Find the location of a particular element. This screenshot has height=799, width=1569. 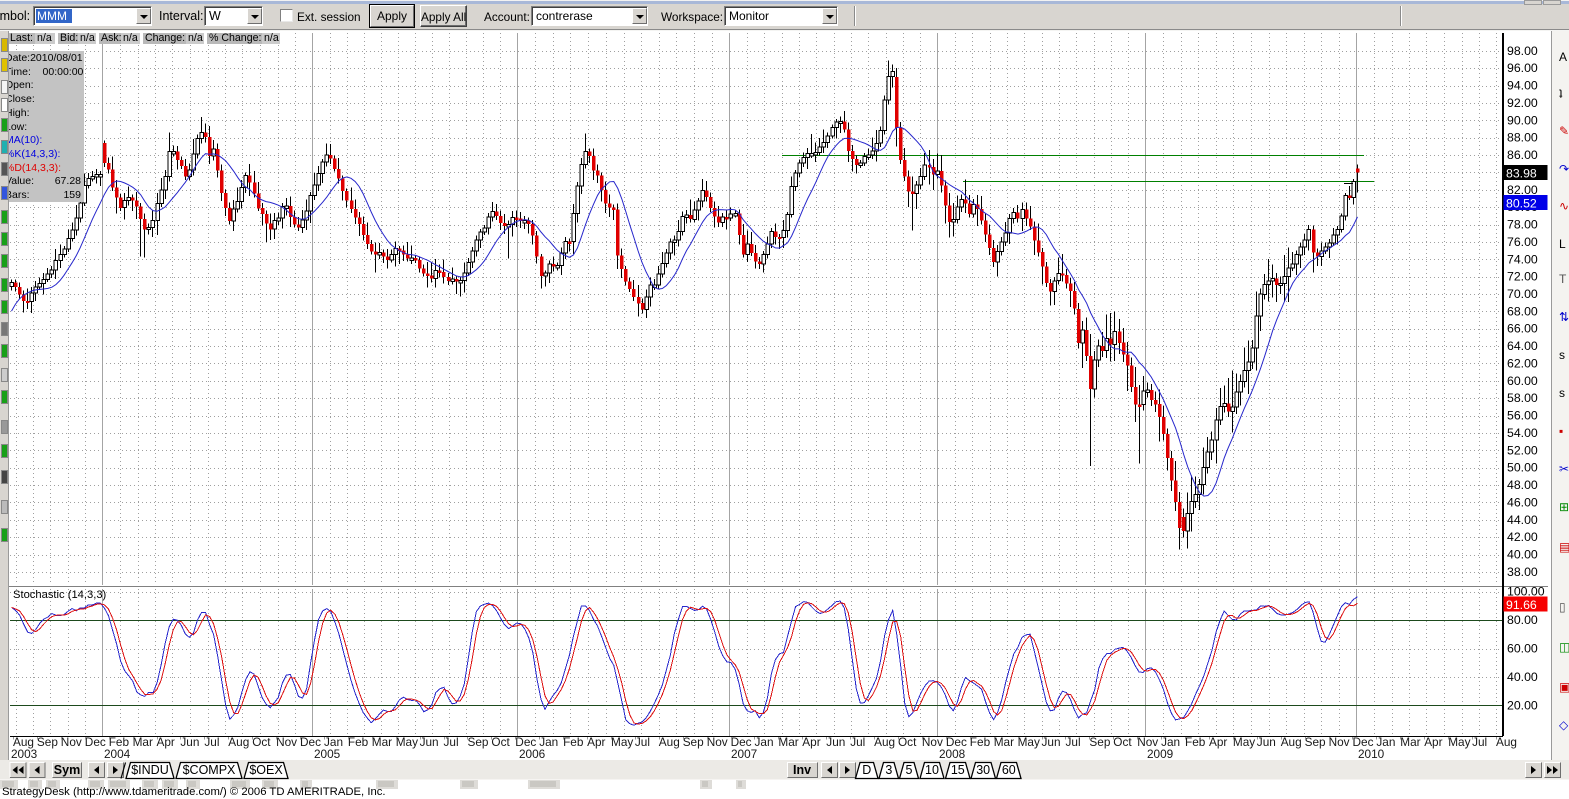

svg-text: 54.00 is located at coordinates (1522, 433).